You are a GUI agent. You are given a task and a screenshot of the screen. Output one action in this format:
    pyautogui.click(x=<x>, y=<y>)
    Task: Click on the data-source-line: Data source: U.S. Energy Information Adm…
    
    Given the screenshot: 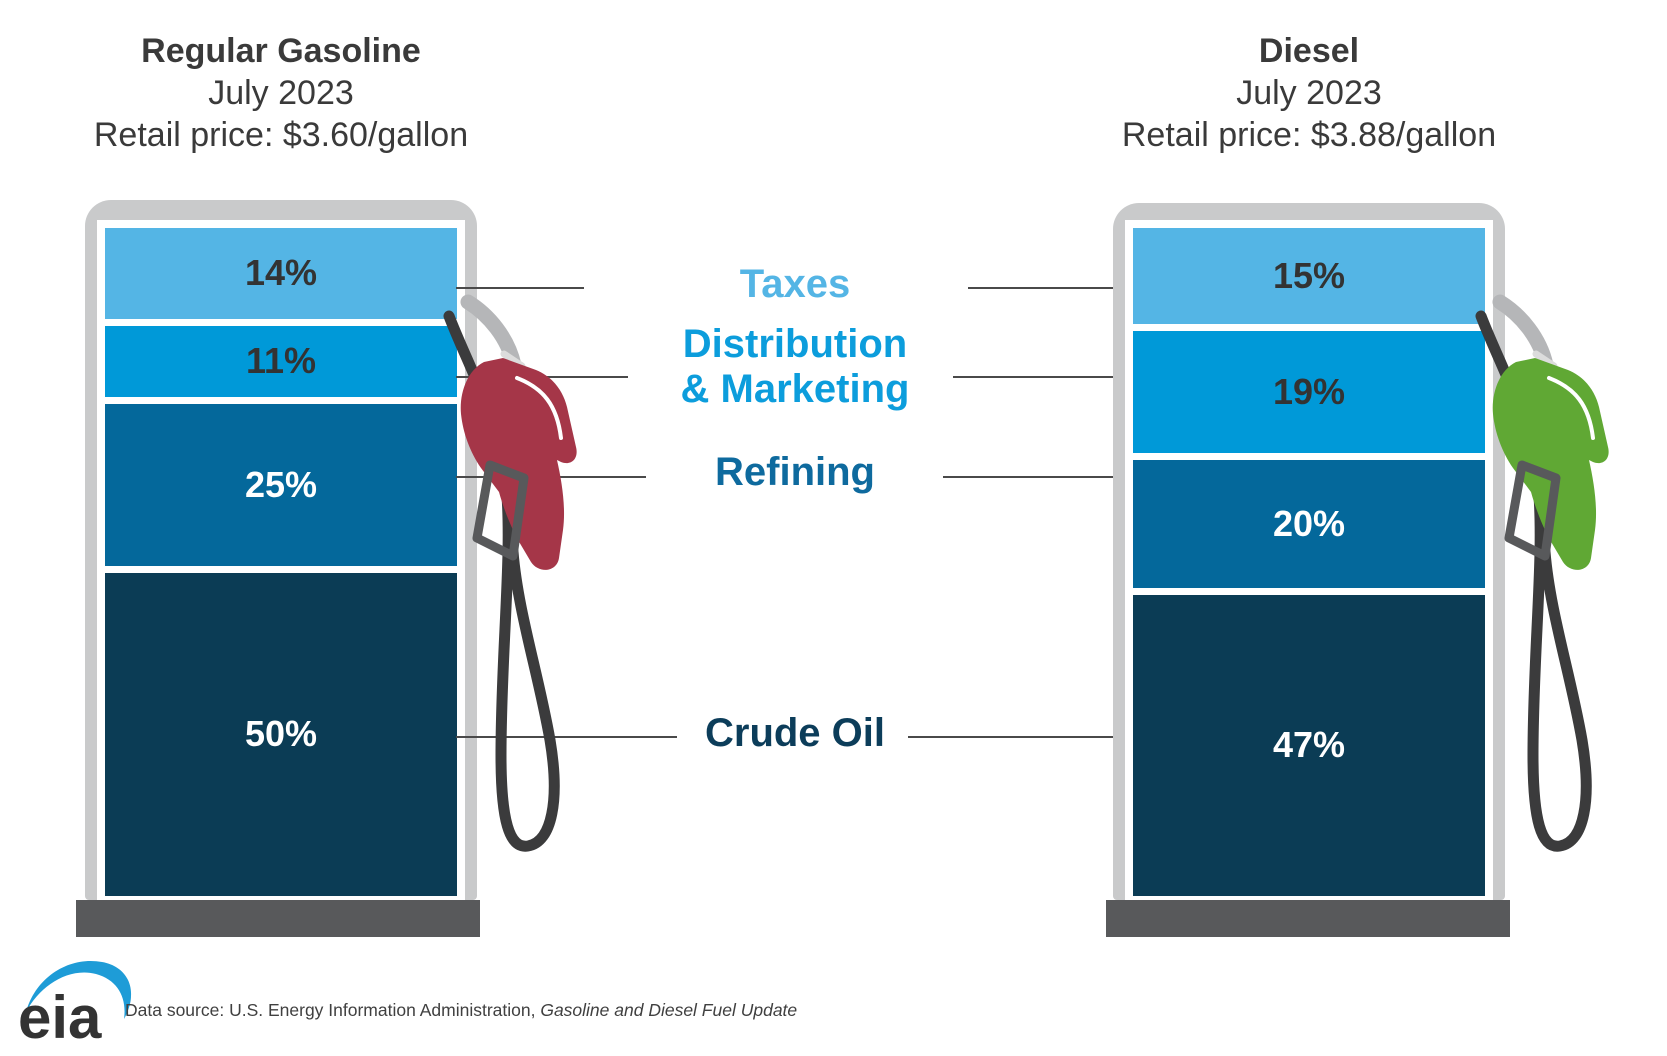 What is the action you would take?
    pyautogui.click(x=461, y=1010)
    